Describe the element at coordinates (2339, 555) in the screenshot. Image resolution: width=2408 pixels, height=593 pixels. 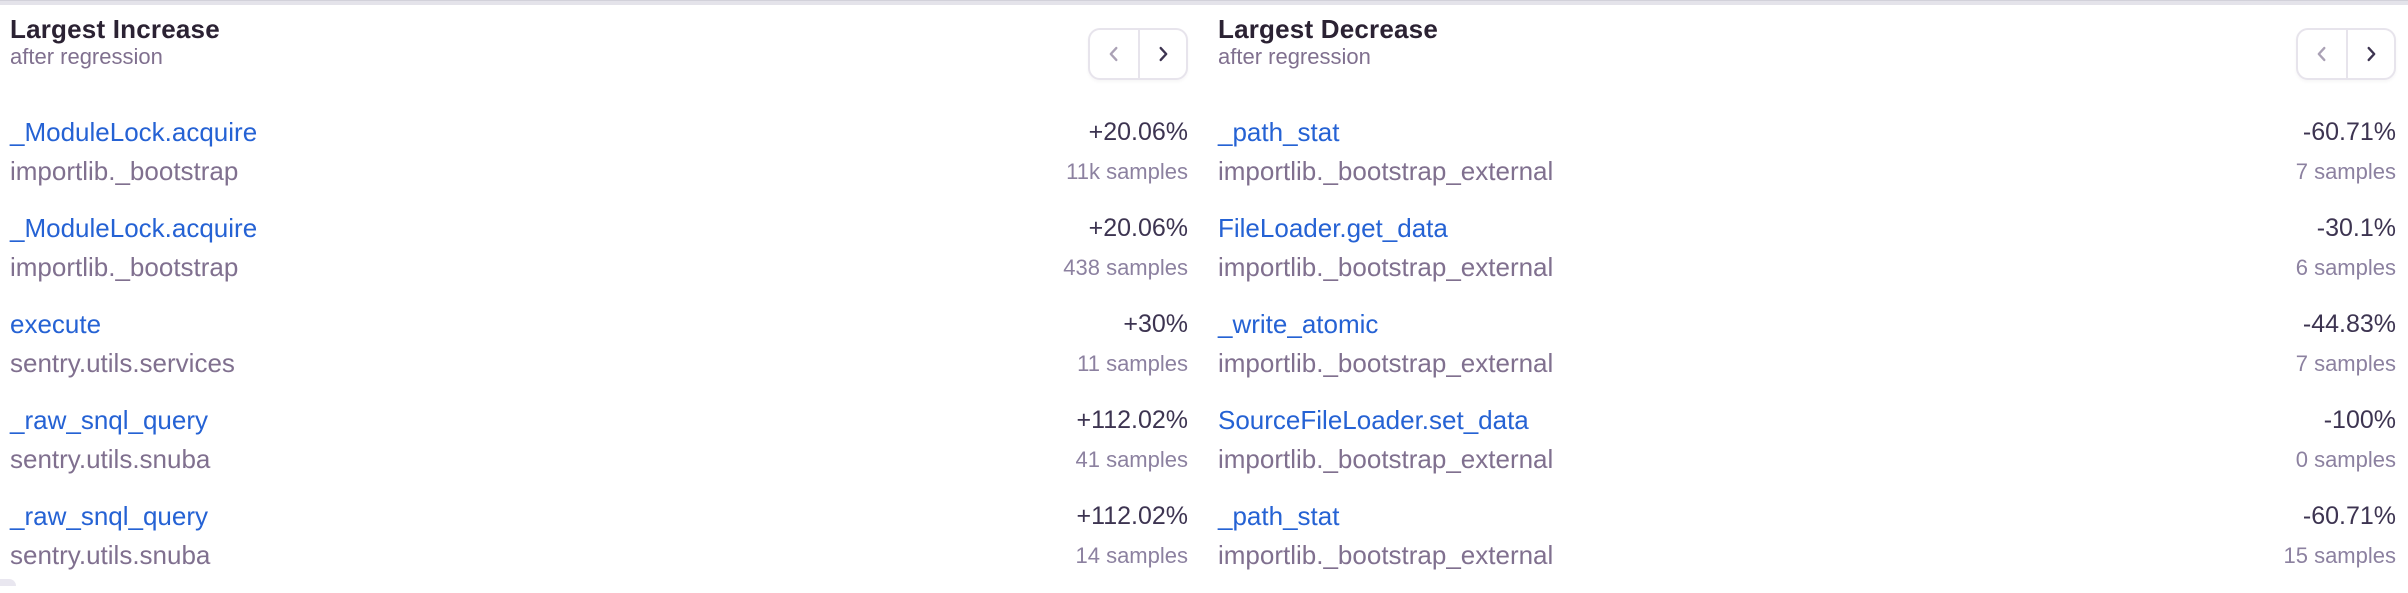
I see `sample-count: 15 samples` at that location.